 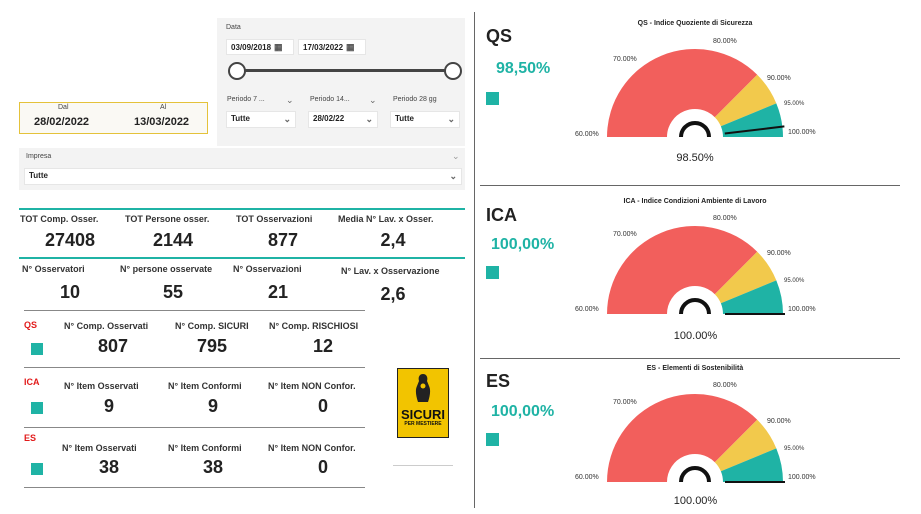 What do you see at coordinates (386, 219) in the screenshot?
I see `kpi-label: Media N° Lav. x Osser.` at bounding box center [386, 219].